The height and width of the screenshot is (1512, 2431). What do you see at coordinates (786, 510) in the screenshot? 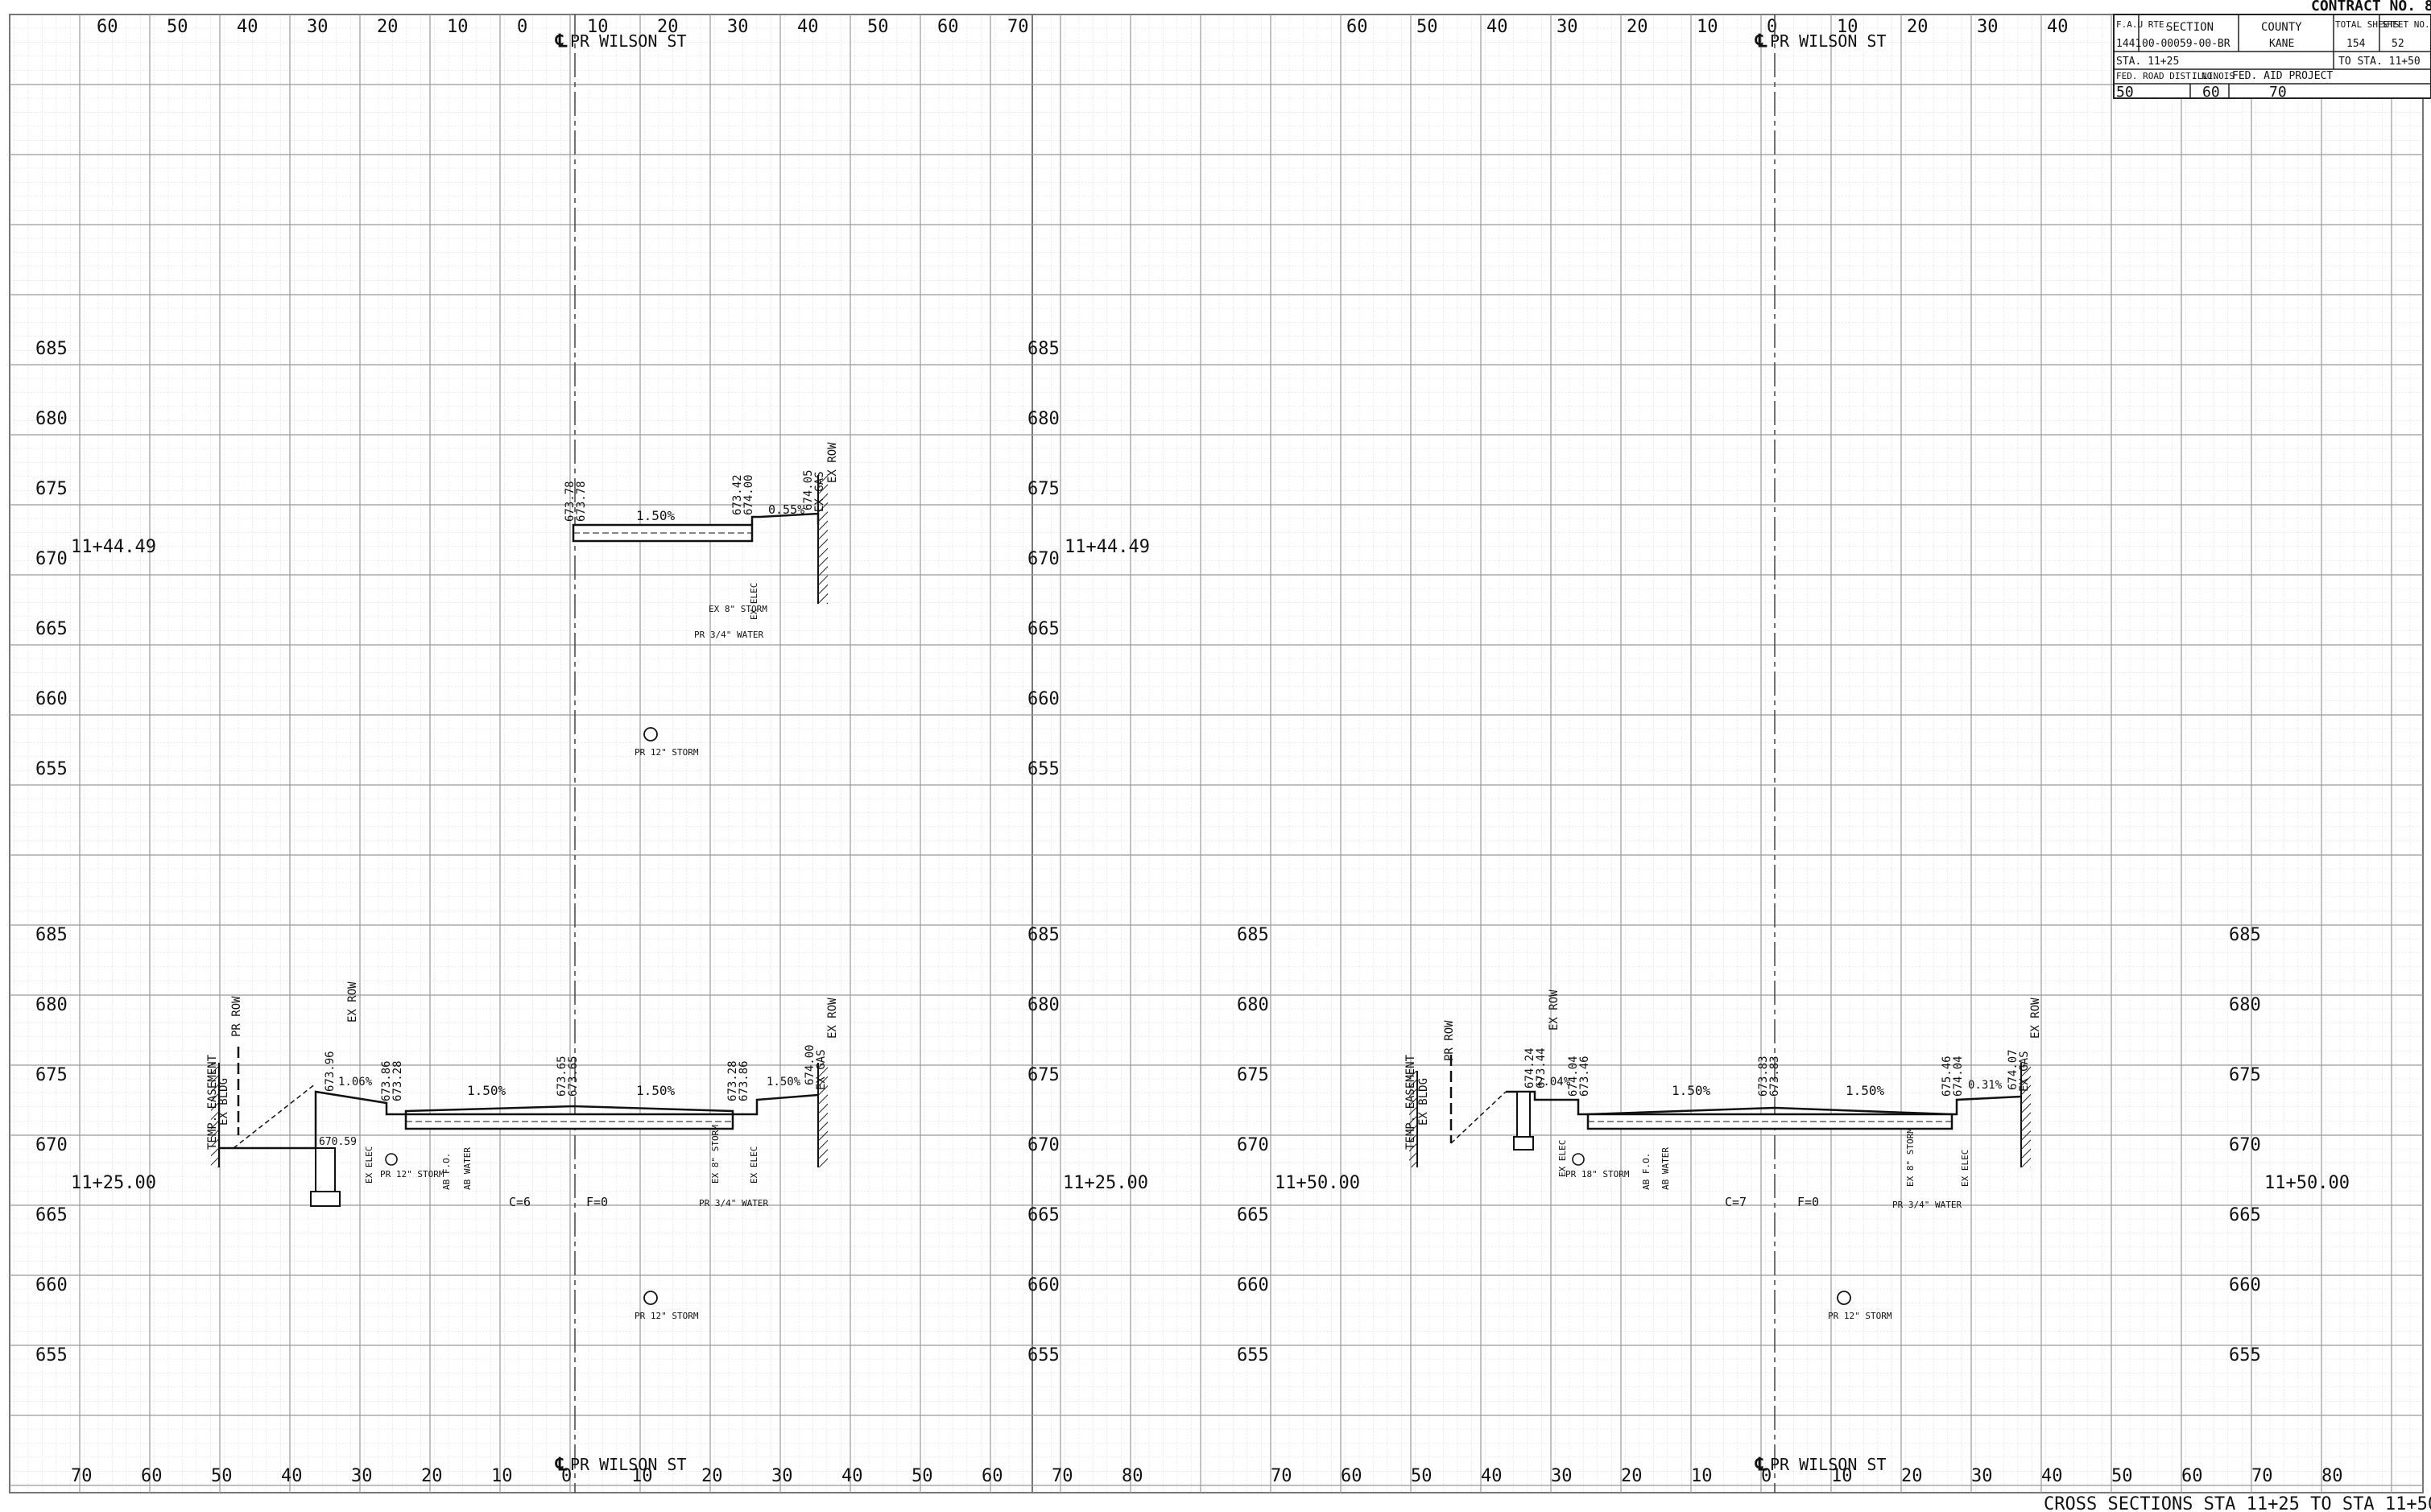
I see `s1-slope-right: 0.55%` at bounding box center [786, 510].